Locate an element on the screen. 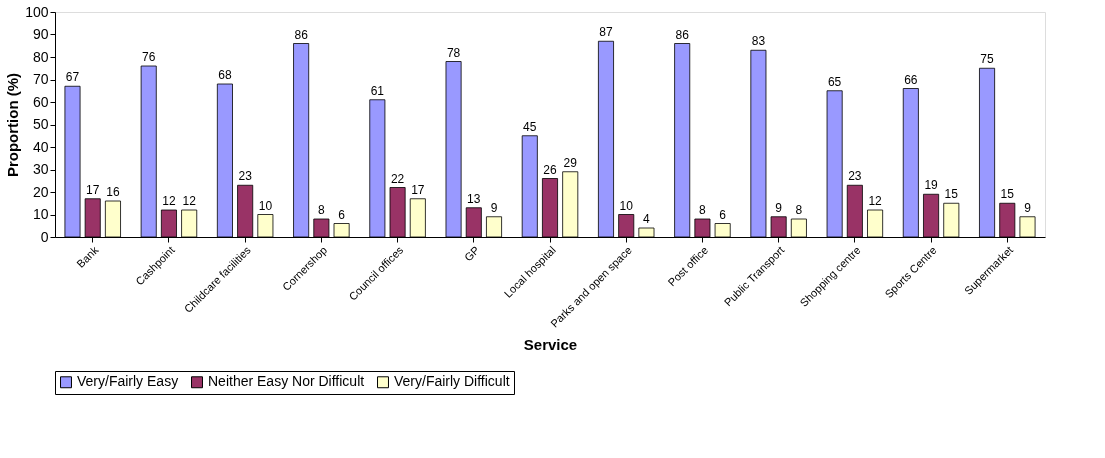 Image resolution: width=1105 pixels, height=458 pixels. y-tick-label: 20 is located at coordinates (40, 191).